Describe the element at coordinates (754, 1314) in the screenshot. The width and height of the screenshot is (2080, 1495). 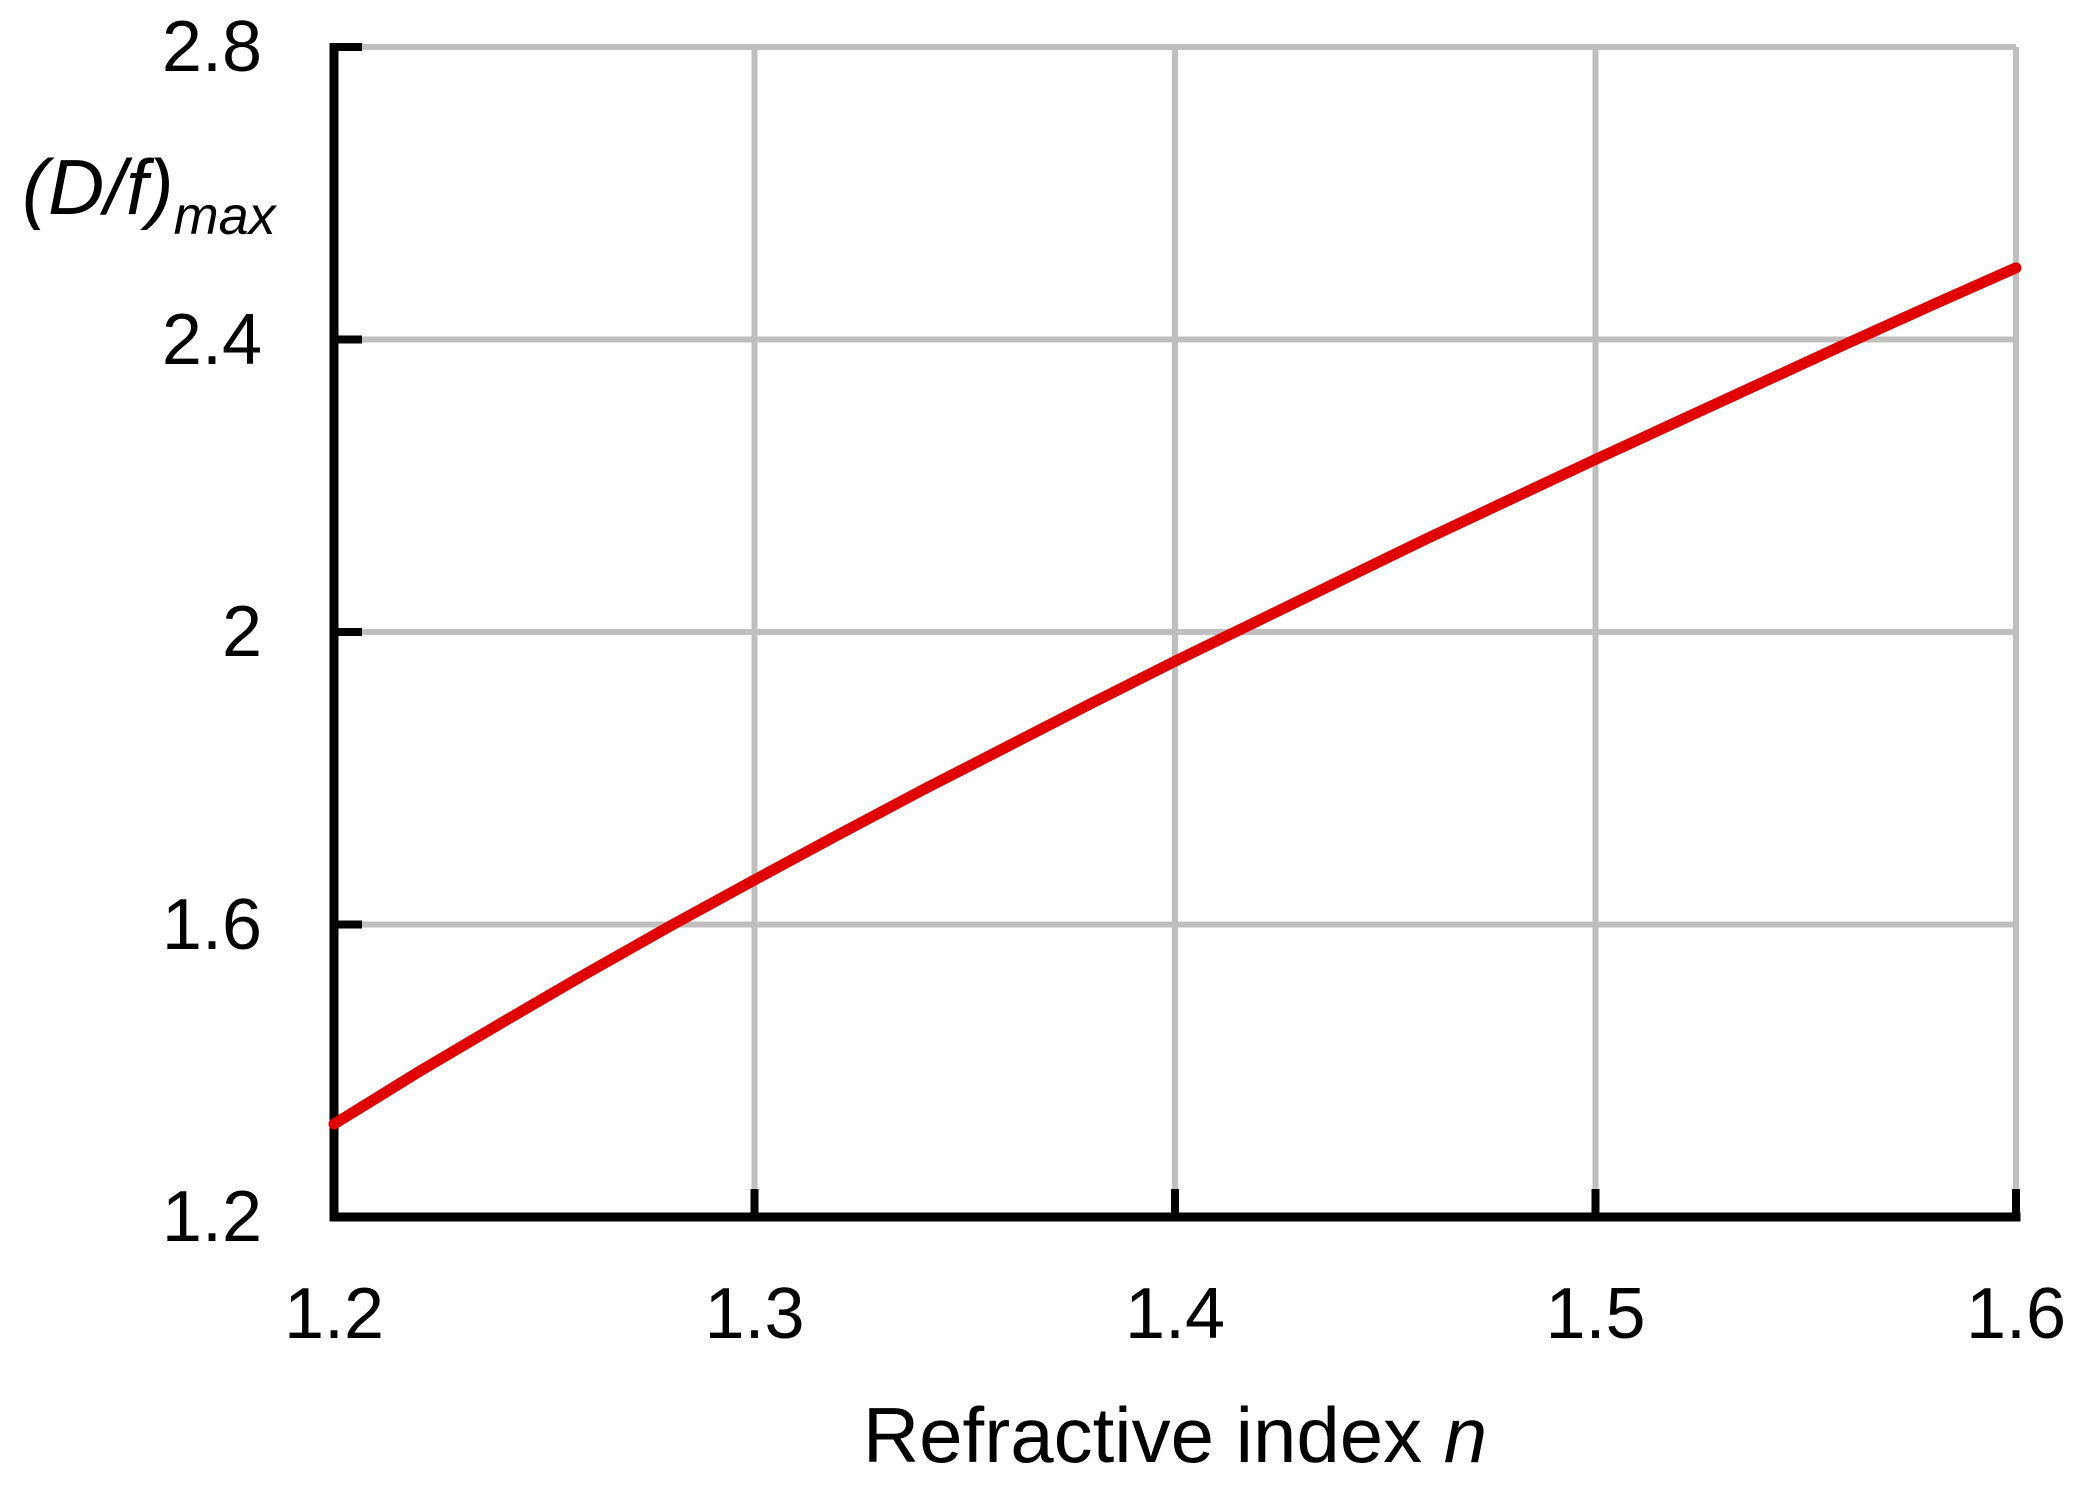
I see `x-tick-label: 1.3` at that location.